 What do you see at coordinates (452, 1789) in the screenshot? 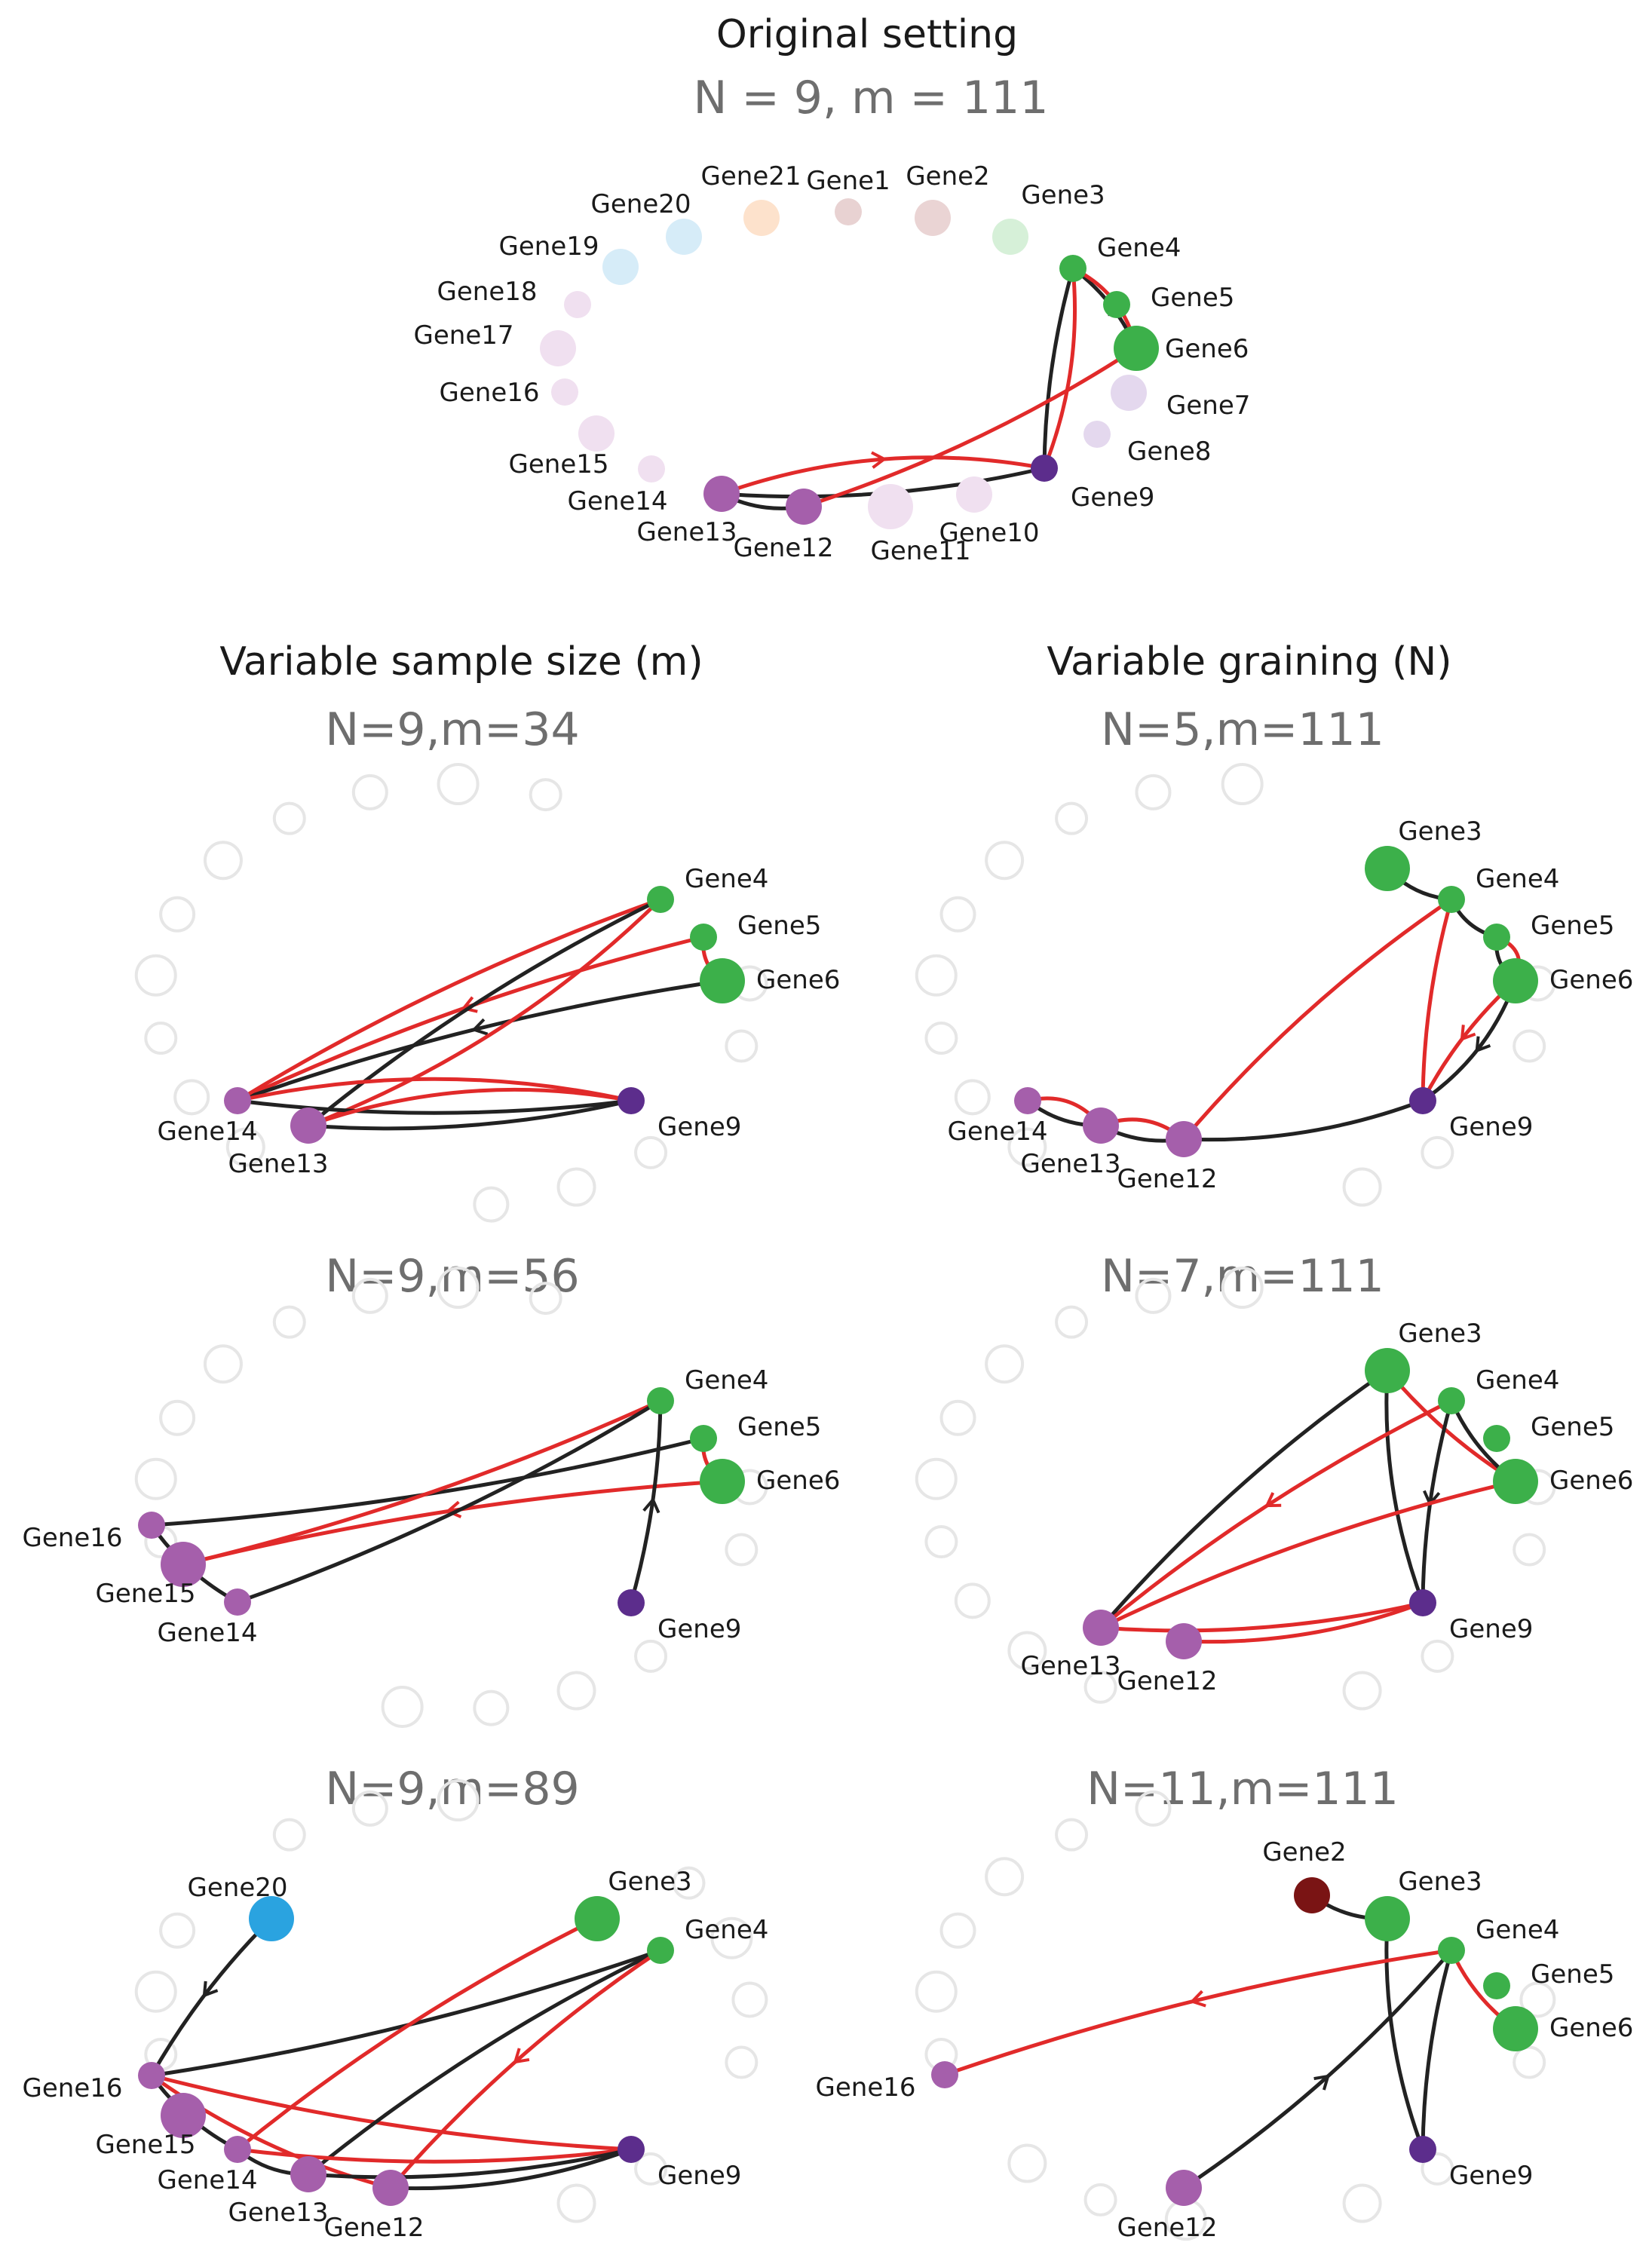
I see `panel-subtitle: N=9,m=89` at bounding box center [452, 1789].